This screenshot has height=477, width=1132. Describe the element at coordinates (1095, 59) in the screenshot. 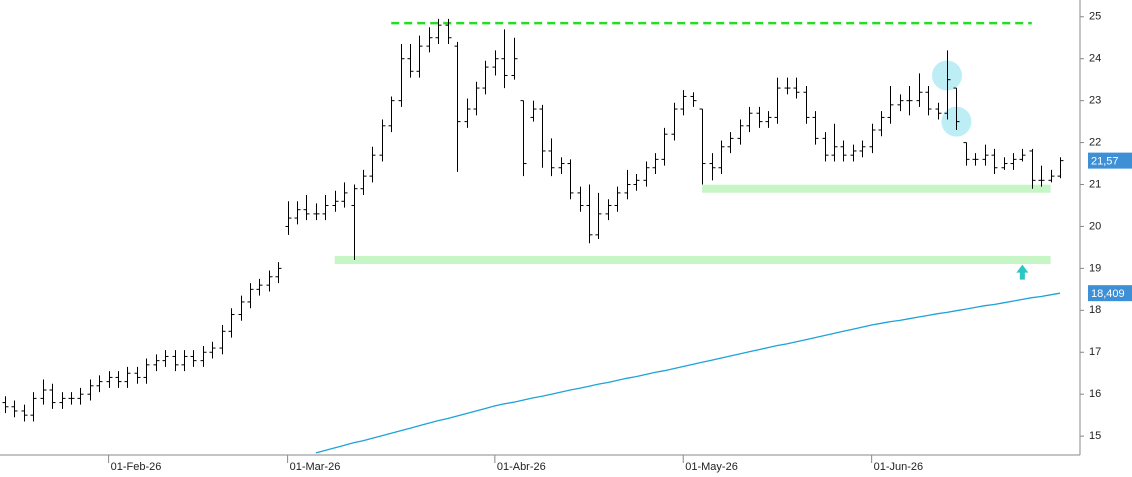

I see `y-tick-label: 24` at that location.